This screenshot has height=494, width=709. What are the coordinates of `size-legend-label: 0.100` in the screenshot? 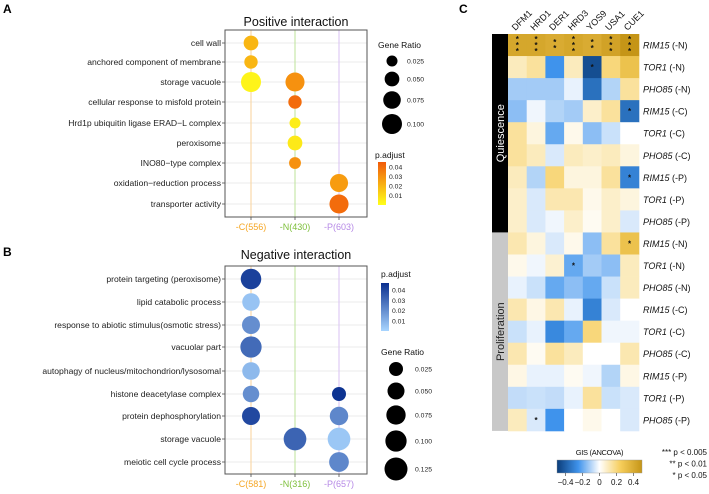 It's located at (415, 125).